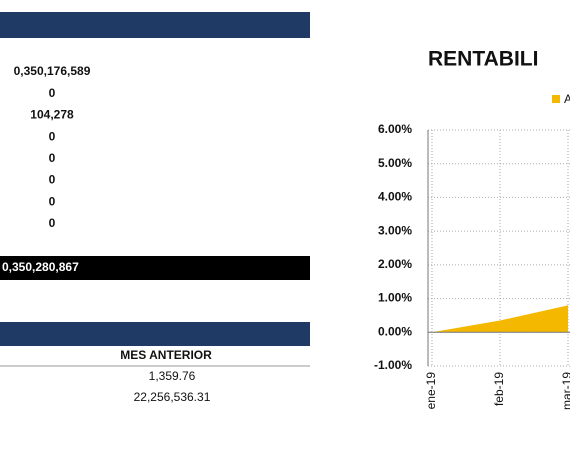 This screenshot has width=570, height=460. Describe the element at coordinates (565, 391) in the screenshot. I see `x-tick-label: mar-19` at that location.